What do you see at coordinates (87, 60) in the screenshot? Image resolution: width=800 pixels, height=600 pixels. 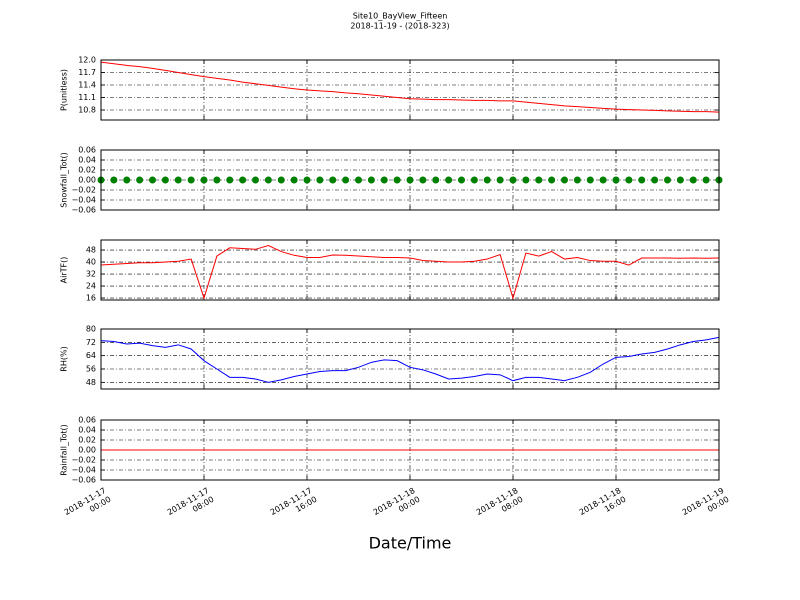 I see `y-tick-label: 12.0` at bounding box center [87, 60].